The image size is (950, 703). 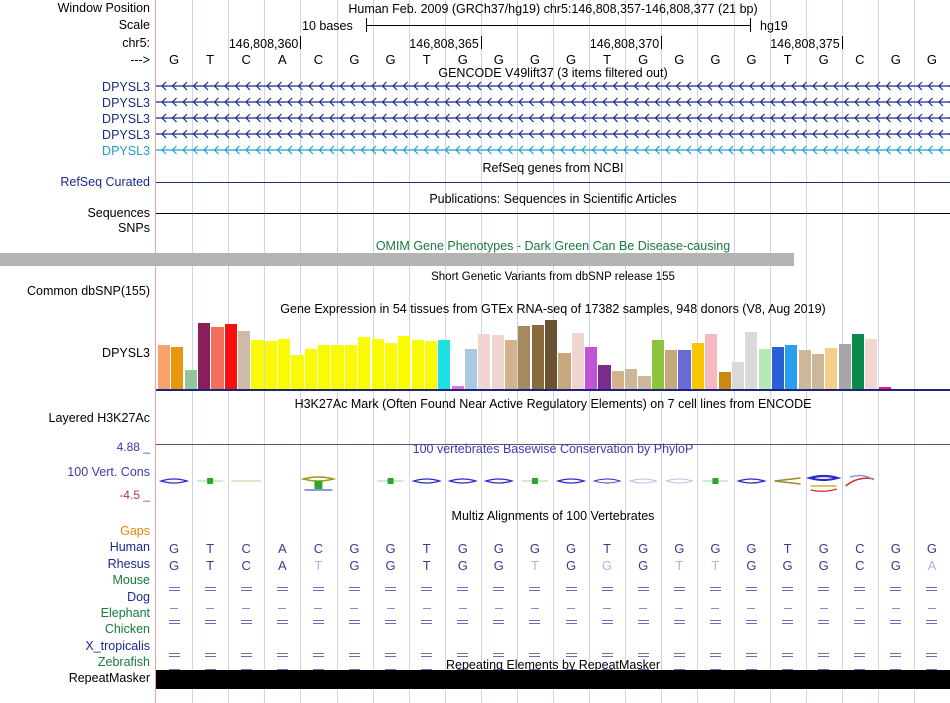 I want to click on snps-label: SNPs, so click(x=134, y=228).